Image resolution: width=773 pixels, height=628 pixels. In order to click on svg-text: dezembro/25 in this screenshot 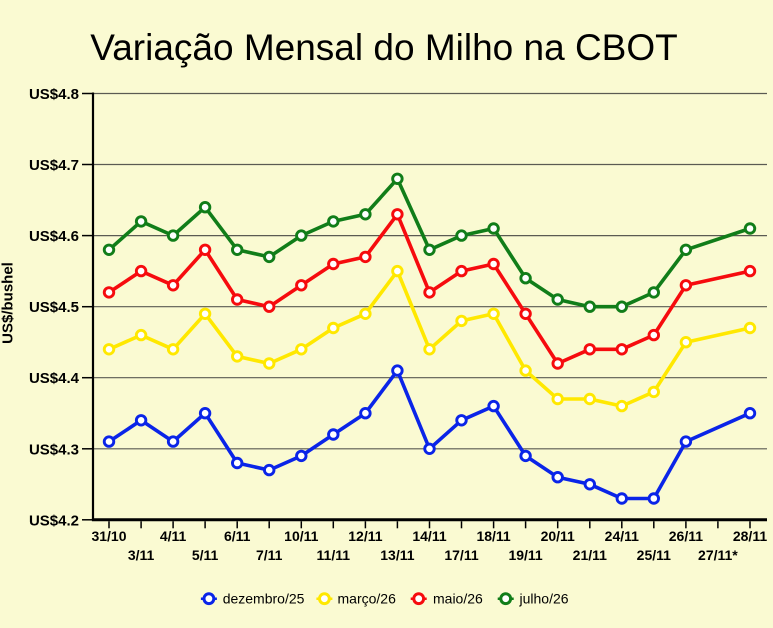, I will do `click(264, 599)`.